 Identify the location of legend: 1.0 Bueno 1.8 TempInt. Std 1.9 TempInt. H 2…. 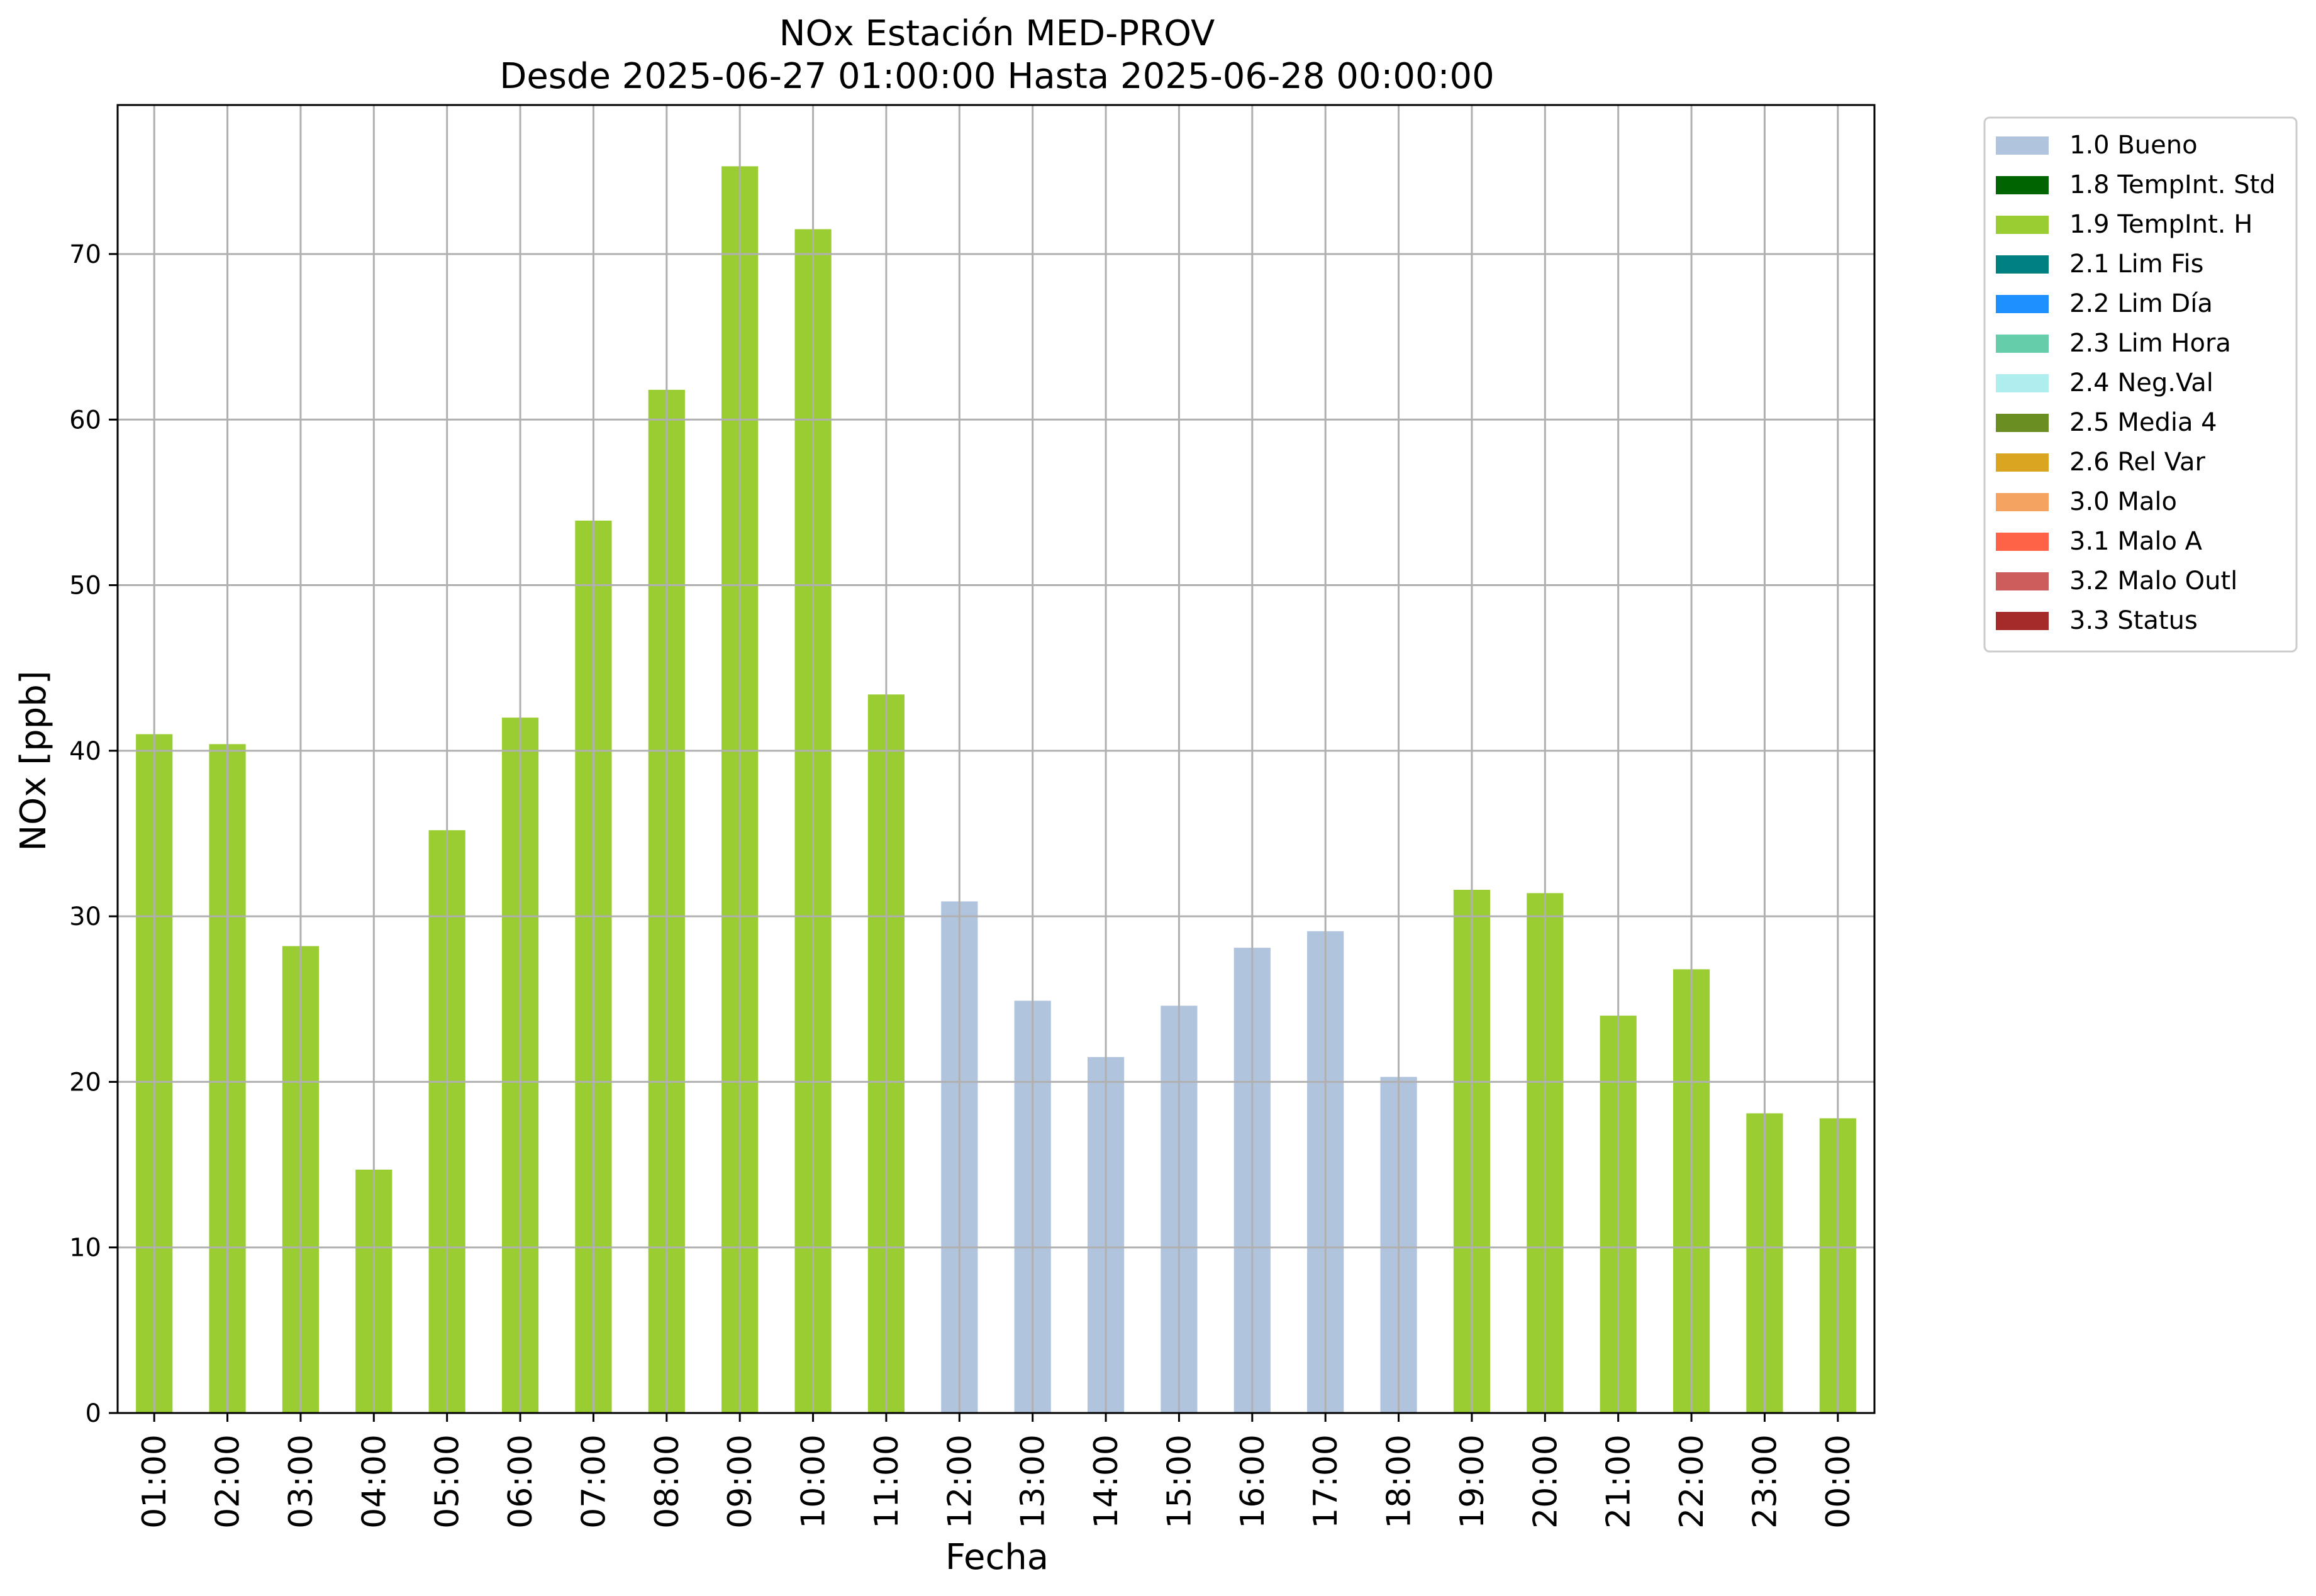
(2140, 385).